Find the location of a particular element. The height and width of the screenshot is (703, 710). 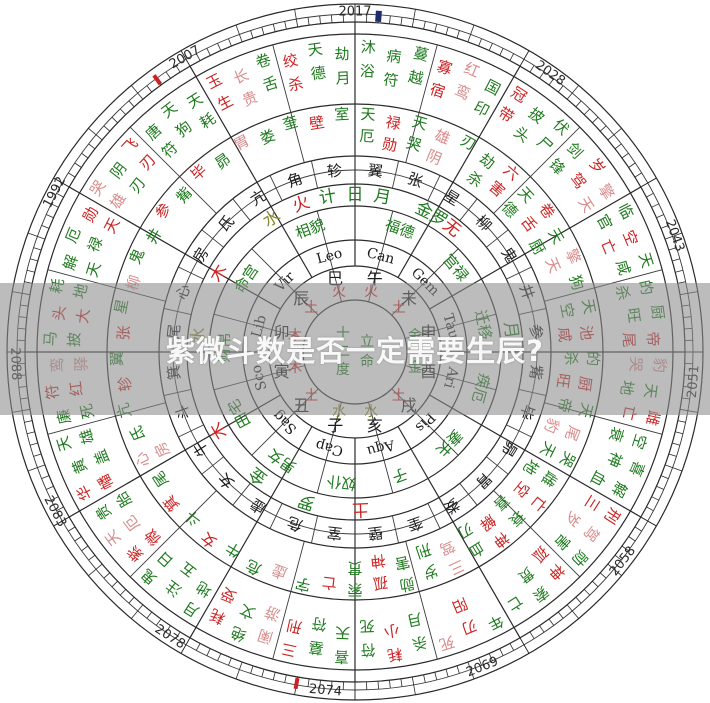

svg-text: 男女 is located at coordinates (281, 461).